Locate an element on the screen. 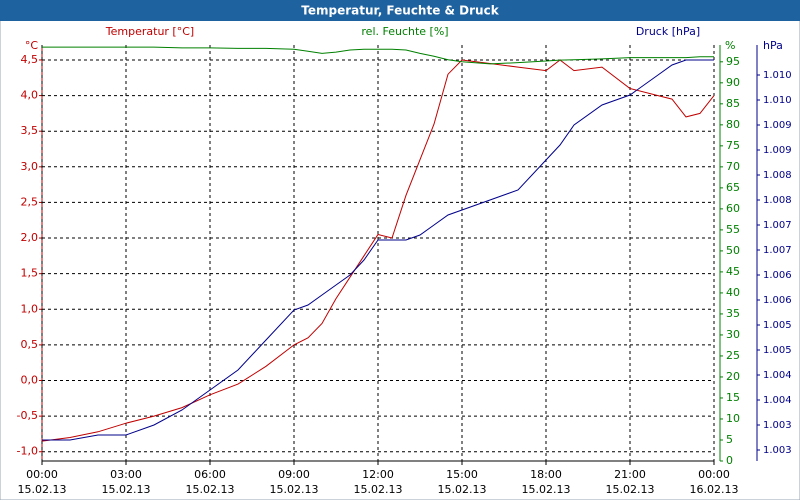  y2-tick-label: 70 is located at coordinates (733, 166).